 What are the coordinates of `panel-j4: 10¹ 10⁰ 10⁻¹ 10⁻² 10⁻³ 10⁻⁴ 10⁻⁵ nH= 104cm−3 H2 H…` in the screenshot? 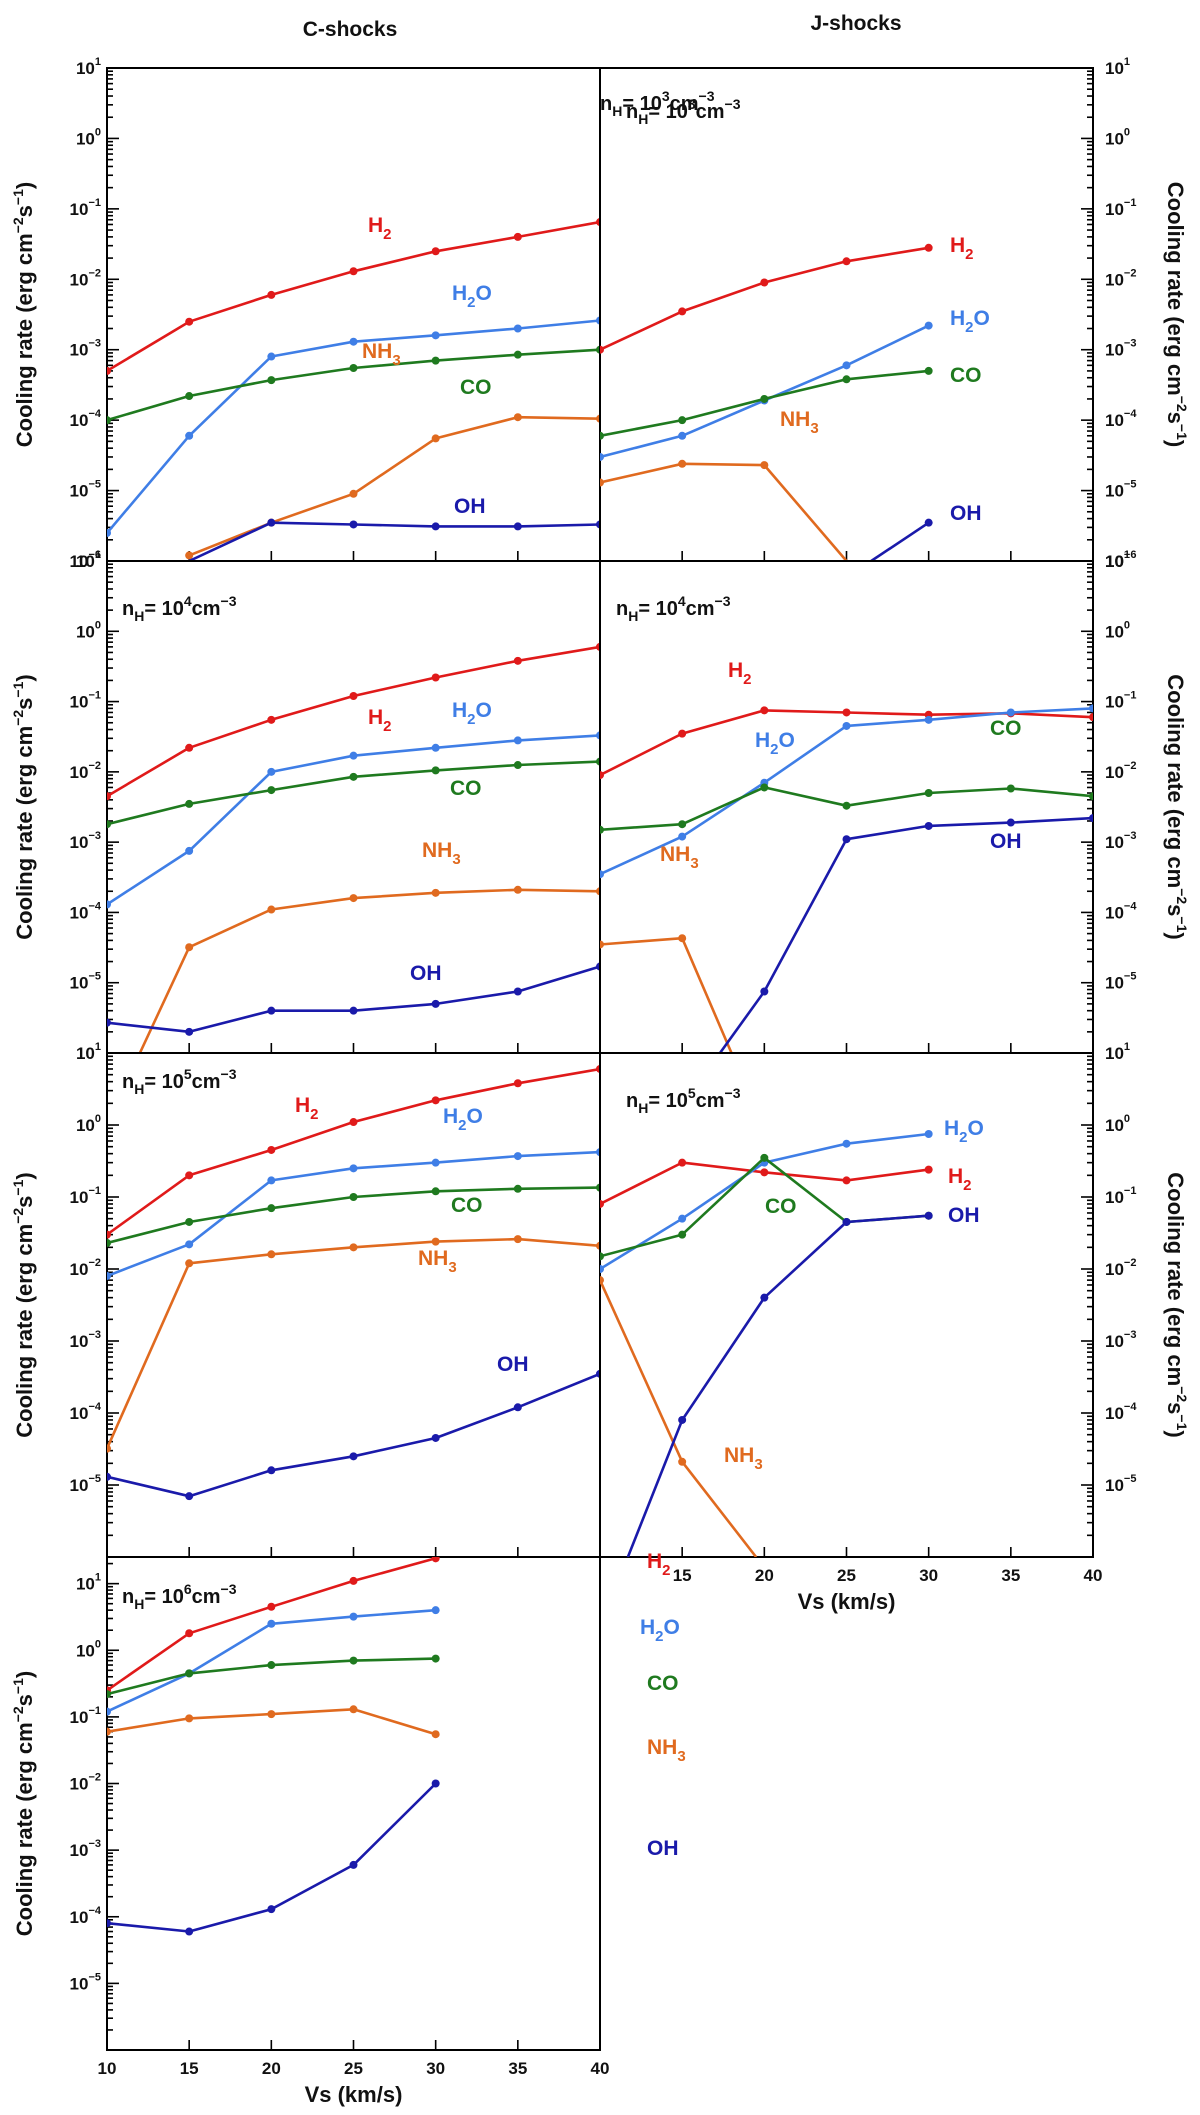 It's located at (894, 801).